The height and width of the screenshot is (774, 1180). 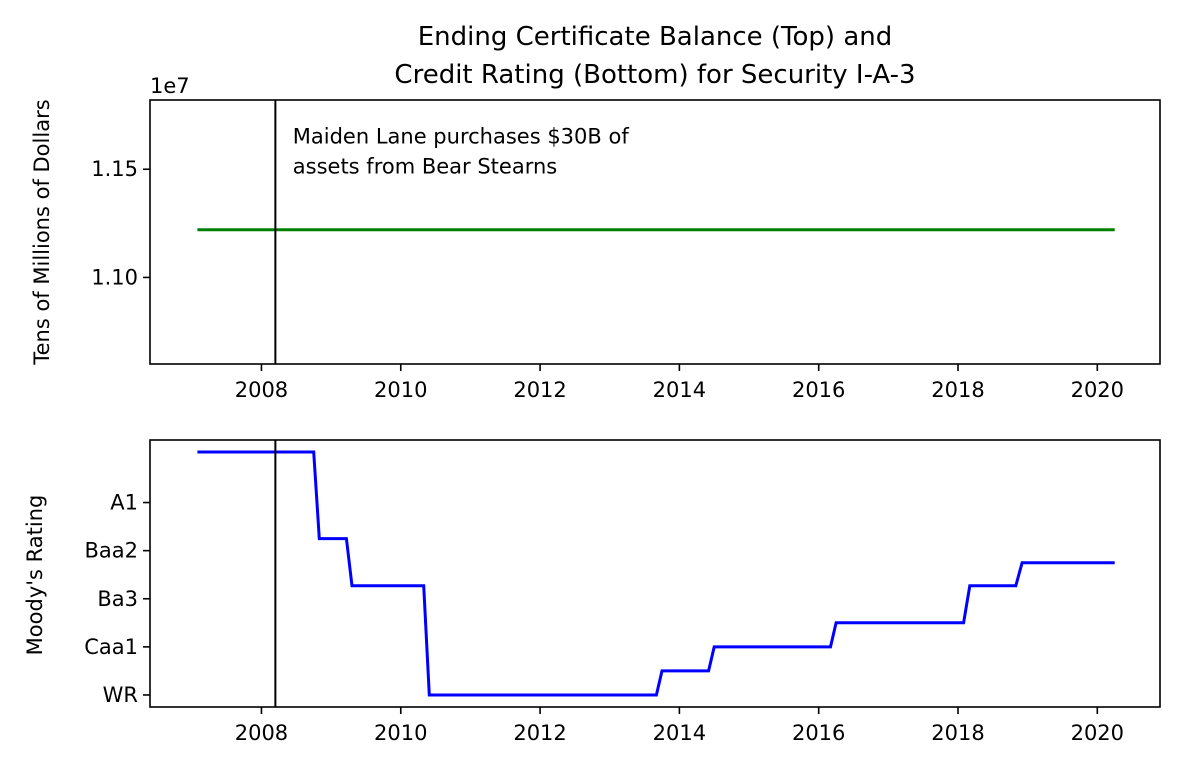 I want to click on top-x-tick-label: 2010, so click(x=400, y=390).